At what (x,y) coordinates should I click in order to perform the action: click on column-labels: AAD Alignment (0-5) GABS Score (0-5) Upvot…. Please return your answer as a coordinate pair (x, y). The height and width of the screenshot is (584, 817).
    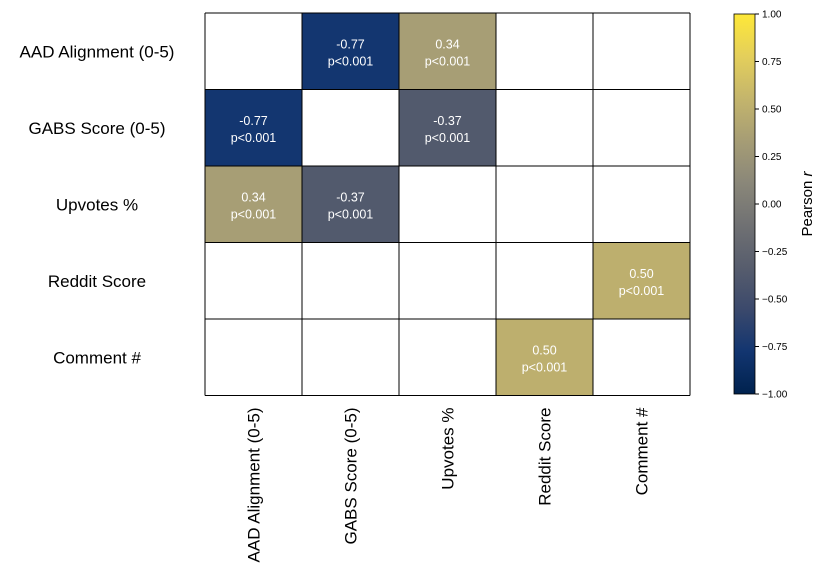
    Looking at the image, I should click on (448, 484).